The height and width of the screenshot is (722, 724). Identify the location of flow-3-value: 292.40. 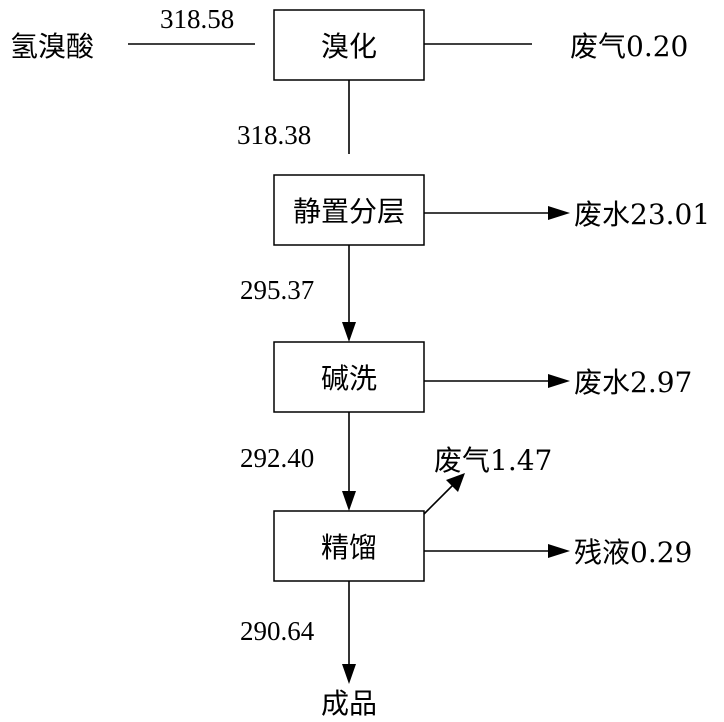
(277, 458).